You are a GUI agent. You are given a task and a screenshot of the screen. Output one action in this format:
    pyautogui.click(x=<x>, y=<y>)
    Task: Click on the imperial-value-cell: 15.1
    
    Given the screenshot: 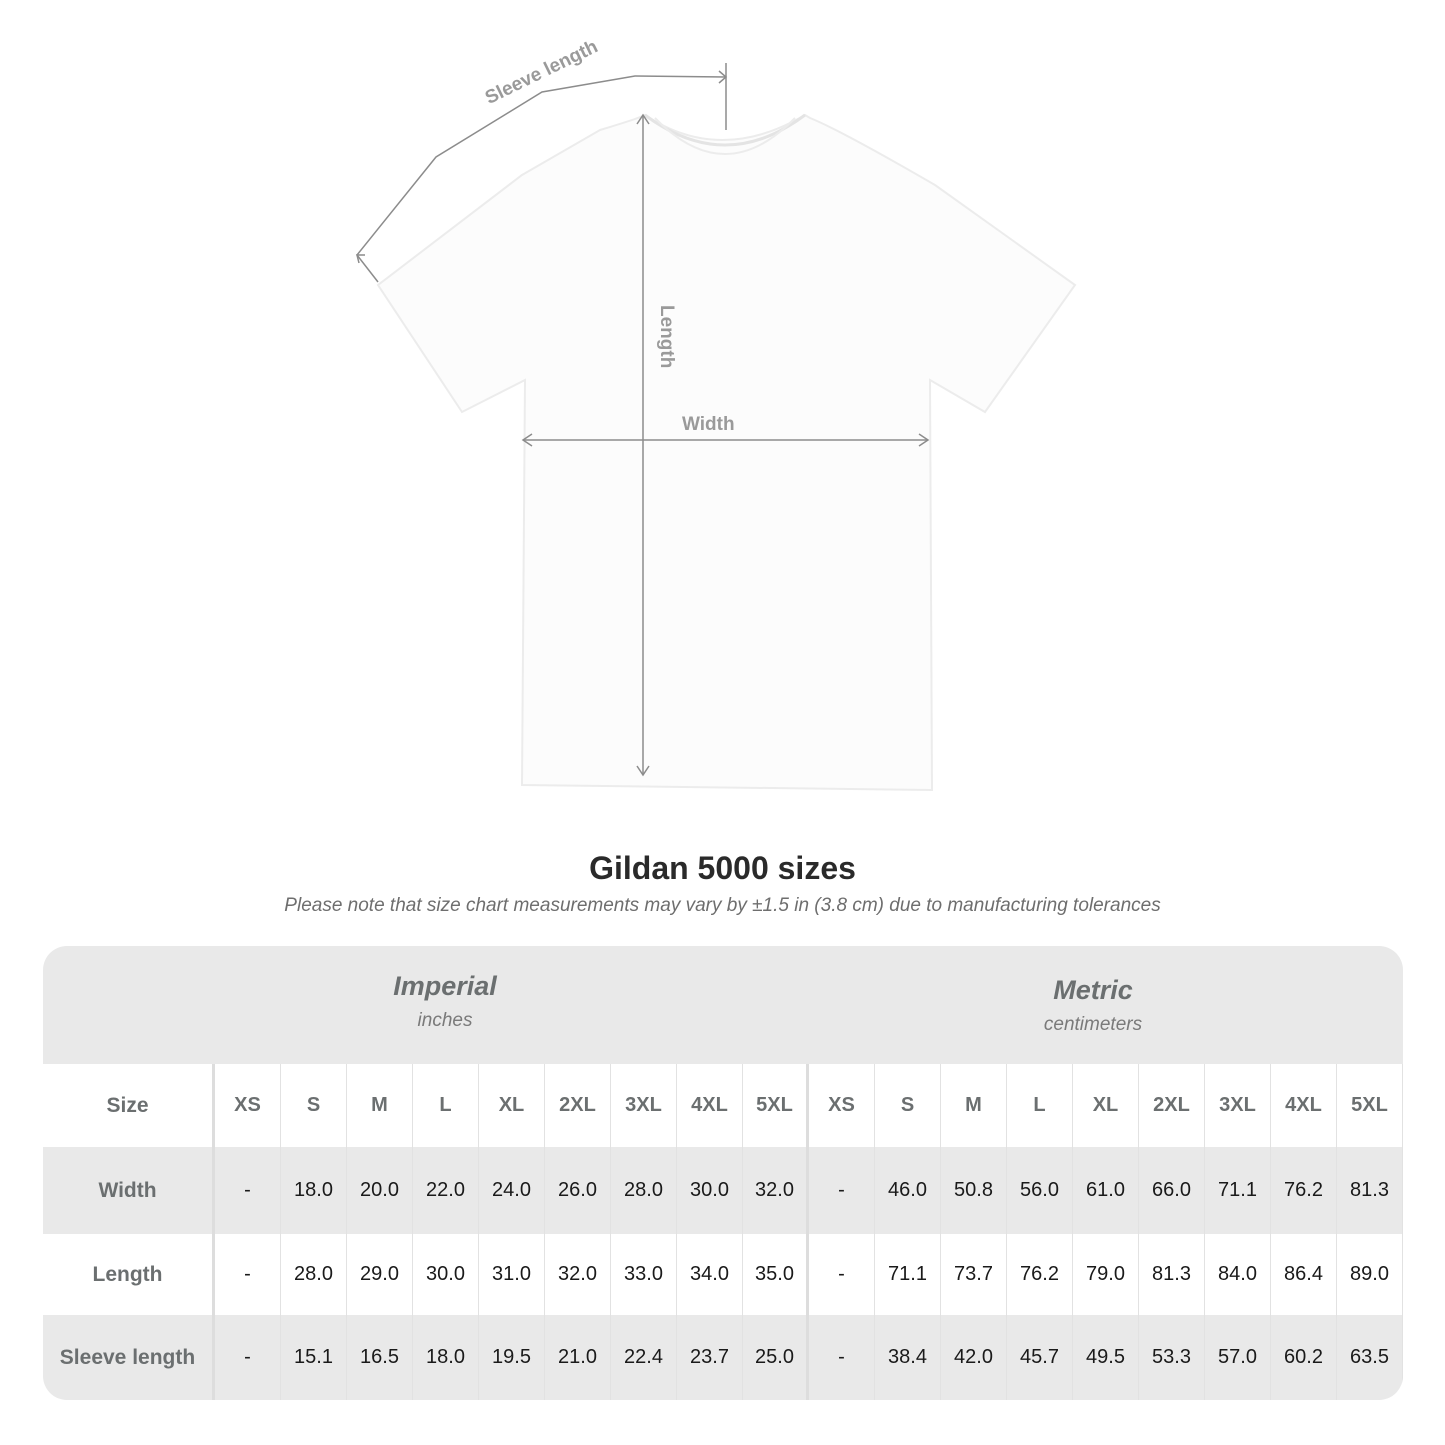 What is the action you would take?
    pyautogui.click(x=314, y=1357)
    